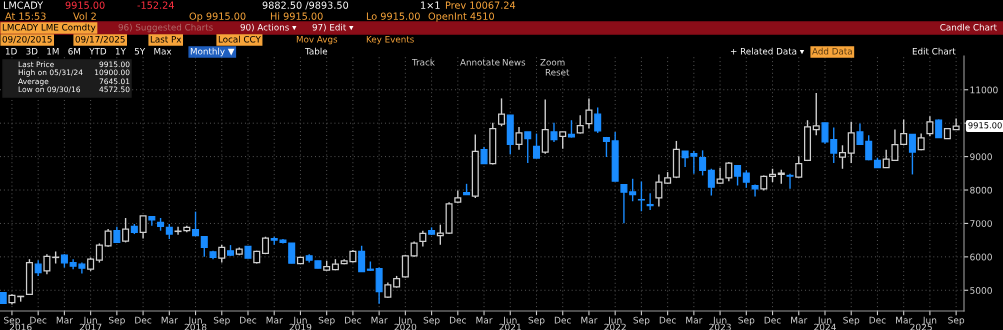  Describe the element at coordinates (423, 62) in the screenshot. I see `annotation: Track` at that location.